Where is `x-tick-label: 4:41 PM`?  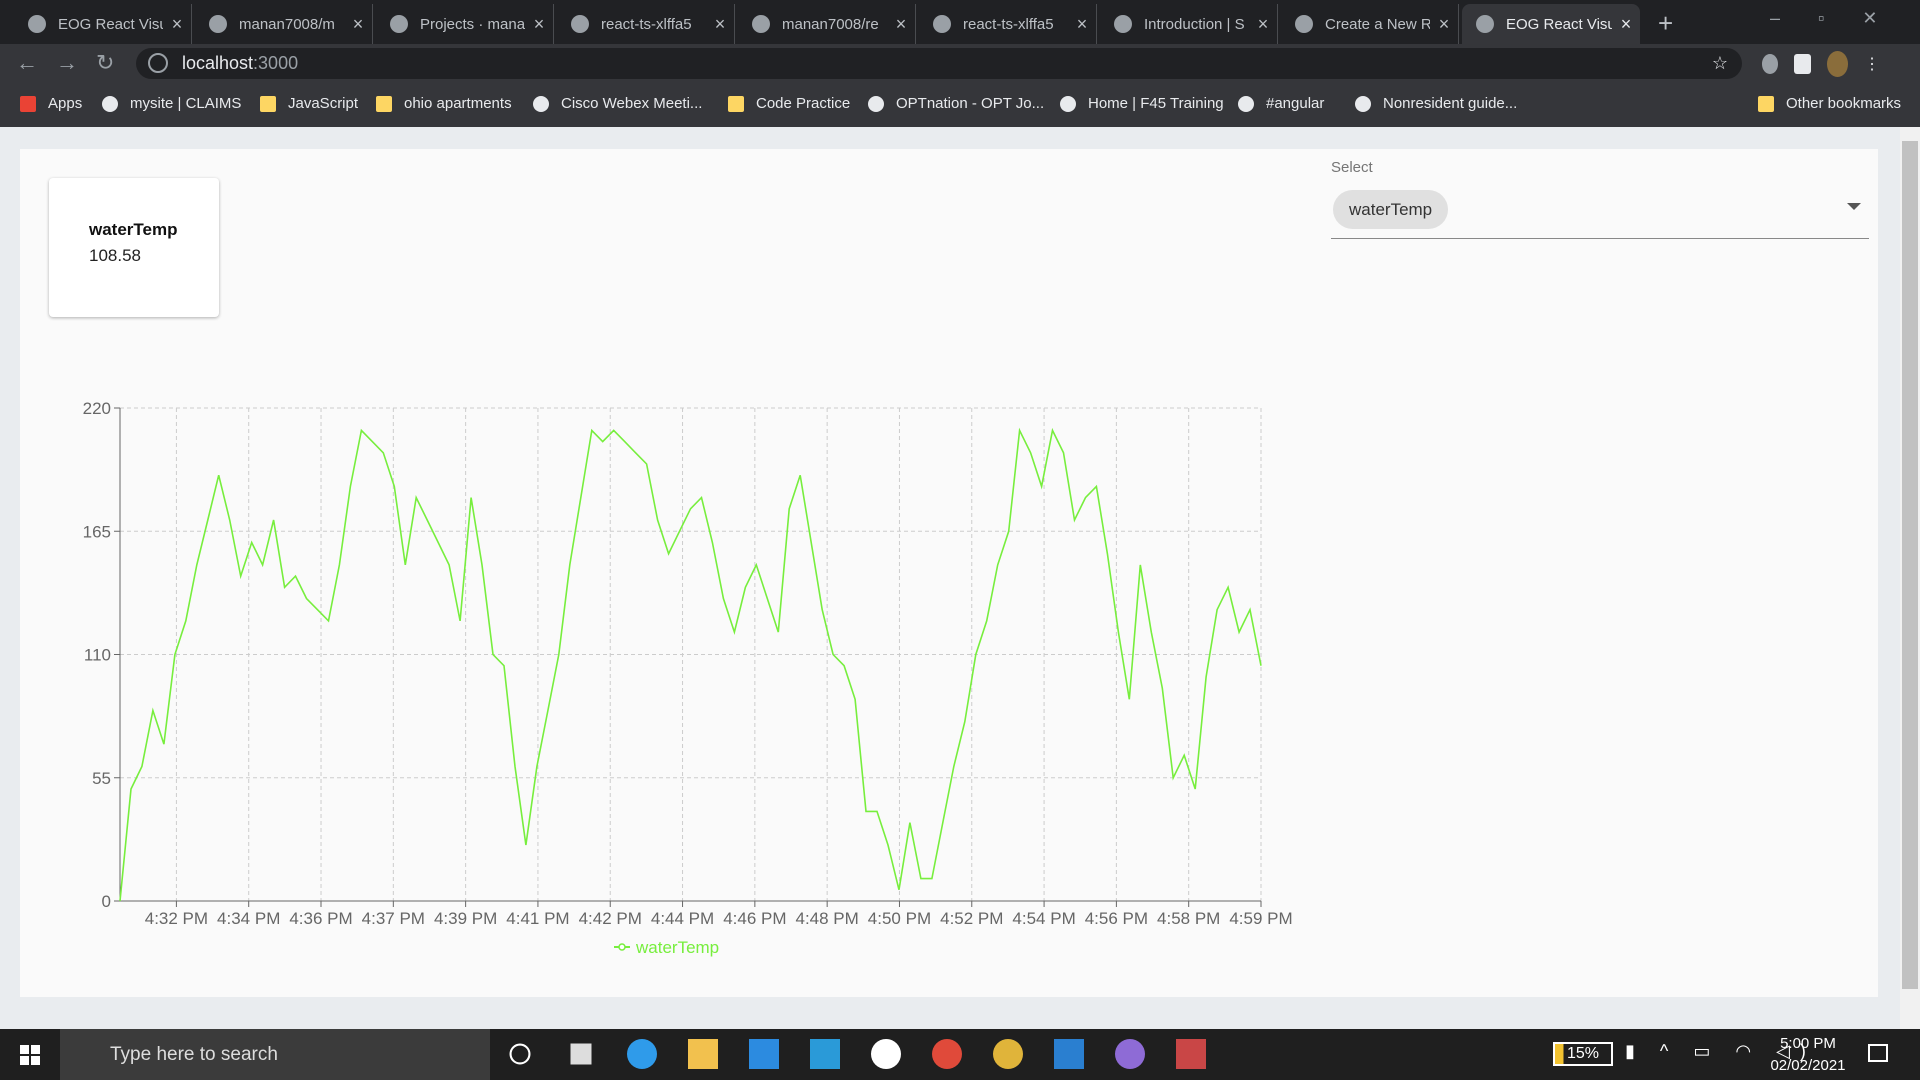 x-tick-label: 4:41 PM is located at coordinates (537, 918).